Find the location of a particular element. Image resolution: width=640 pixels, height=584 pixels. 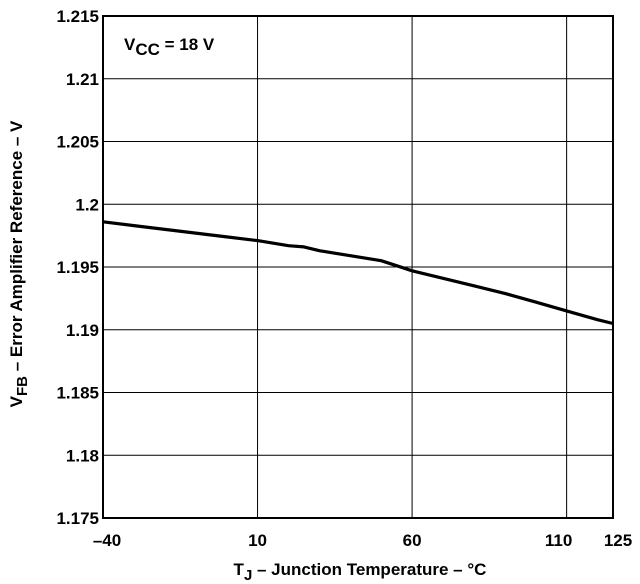

y-tick-label: 1.21 is located at coordinates (82, 79).